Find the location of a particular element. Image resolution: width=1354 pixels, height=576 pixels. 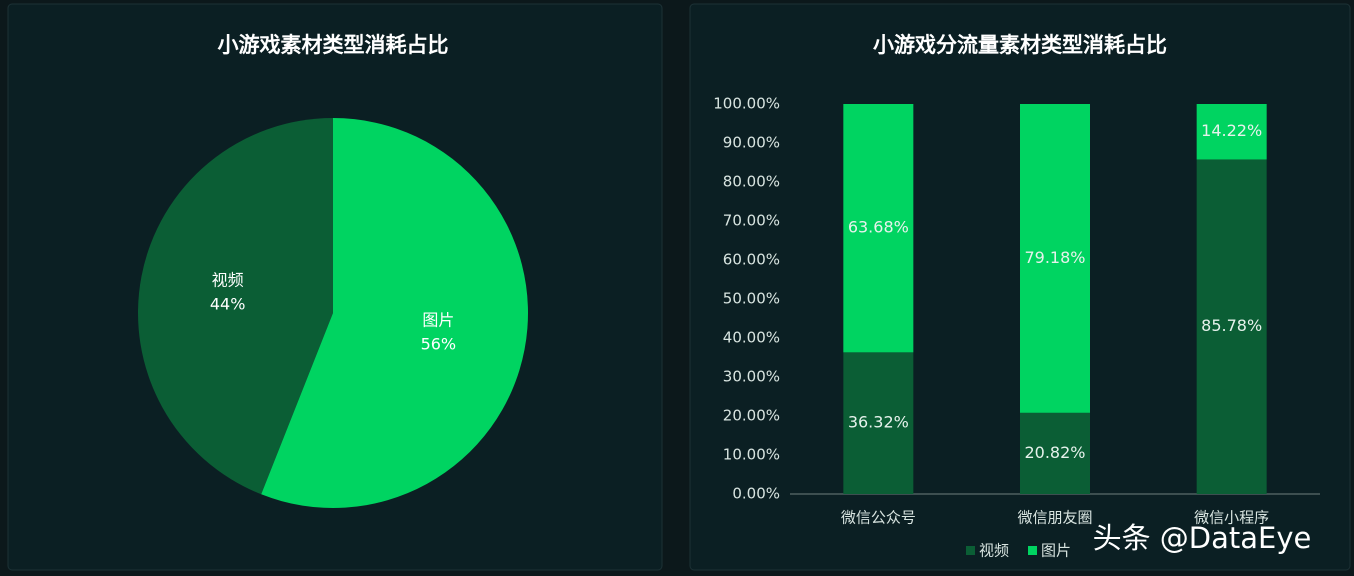

y-tick-label: 70.00% is located at coordinates (751, 221).